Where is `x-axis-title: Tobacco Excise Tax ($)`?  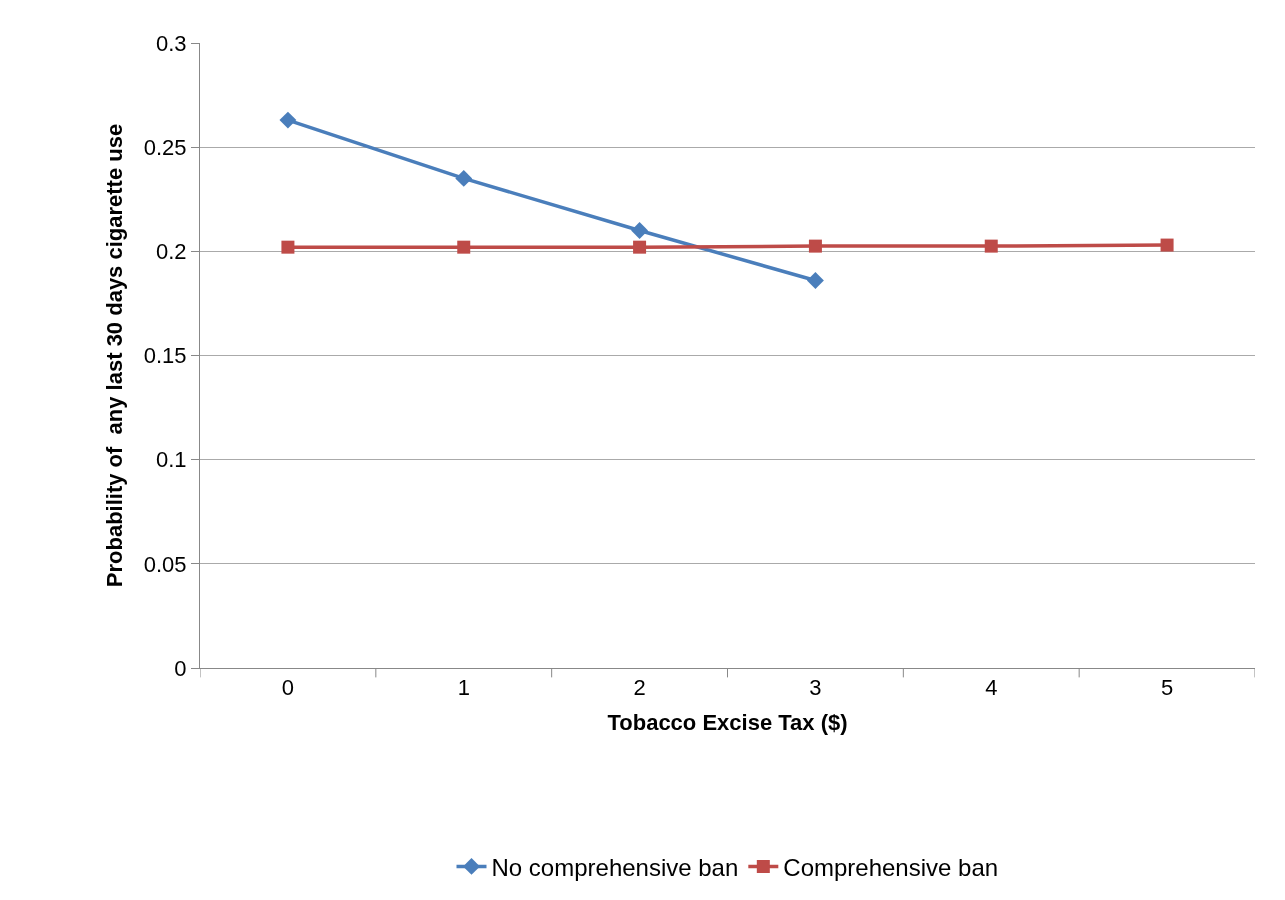 x-axis-title: Tobacco Excise Tax ($) is located at coordinates (727, 723).